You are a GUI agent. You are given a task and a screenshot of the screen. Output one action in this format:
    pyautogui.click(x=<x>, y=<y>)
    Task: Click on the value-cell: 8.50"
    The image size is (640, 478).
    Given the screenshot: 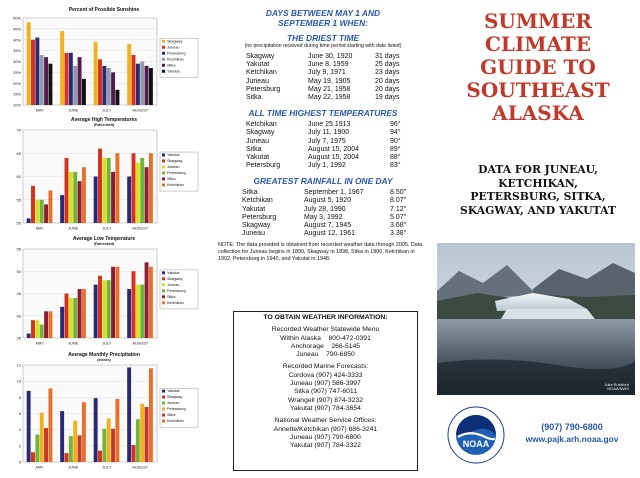 What is the action you would take?
    pyautogui.click(x=398, y=193)
    